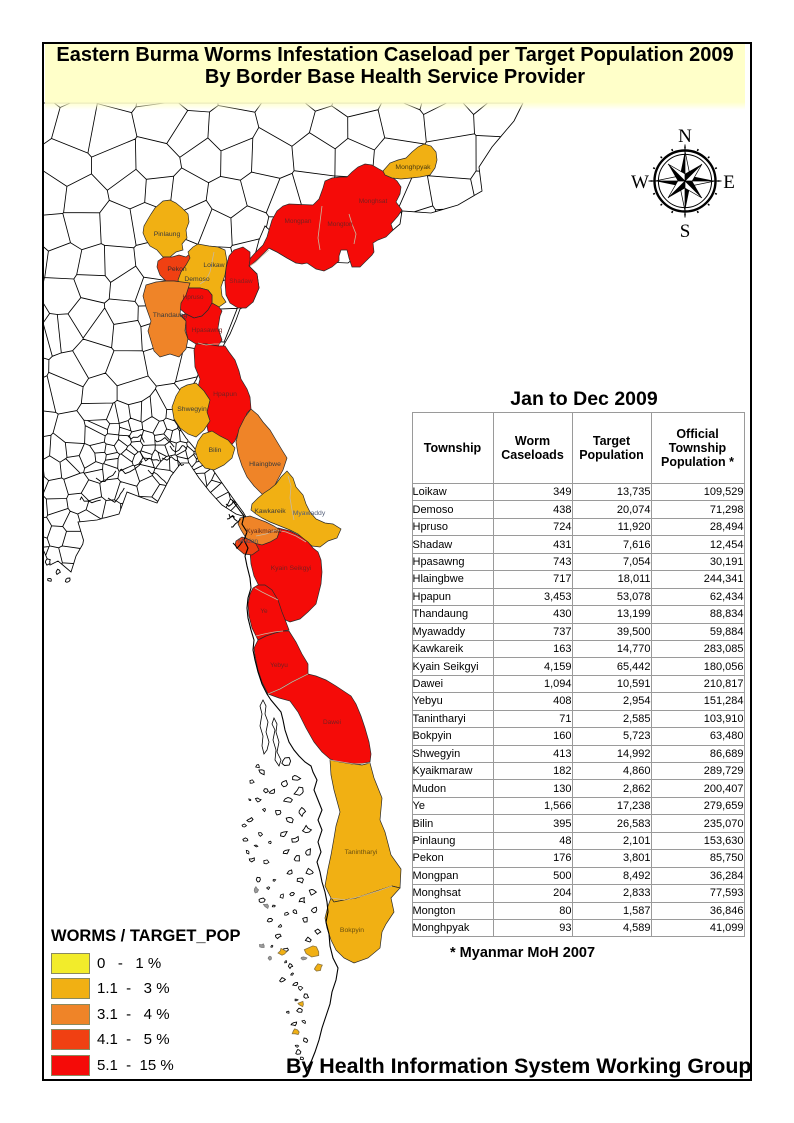 The image size is (794, 1123). What do you see at coordinates (640, 182) in the screenshot?
I see `svg-text: W` at bounding box center [640, 182].